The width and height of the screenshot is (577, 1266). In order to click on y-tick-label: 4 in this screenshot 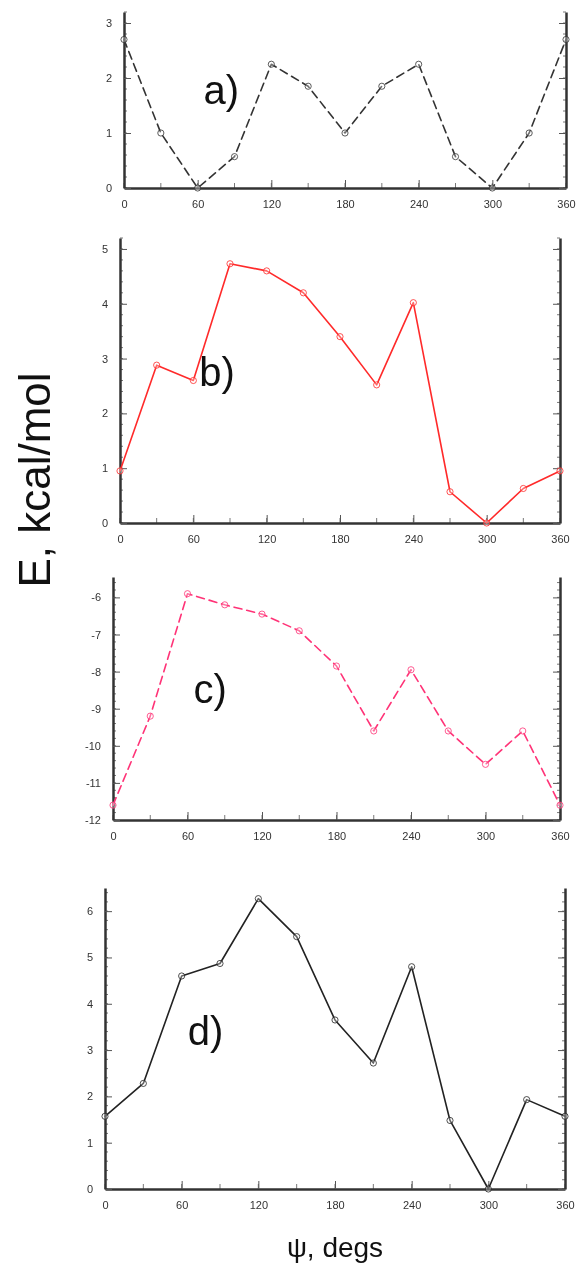, I will do `click(89, 1003)`.